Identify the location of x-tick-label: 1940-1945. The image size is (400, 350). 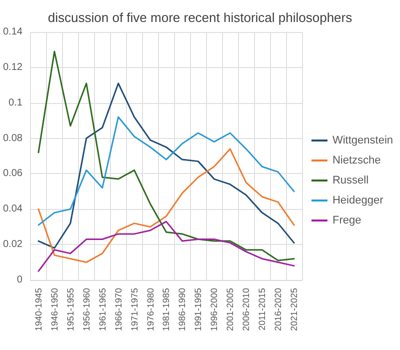
(38, 310).